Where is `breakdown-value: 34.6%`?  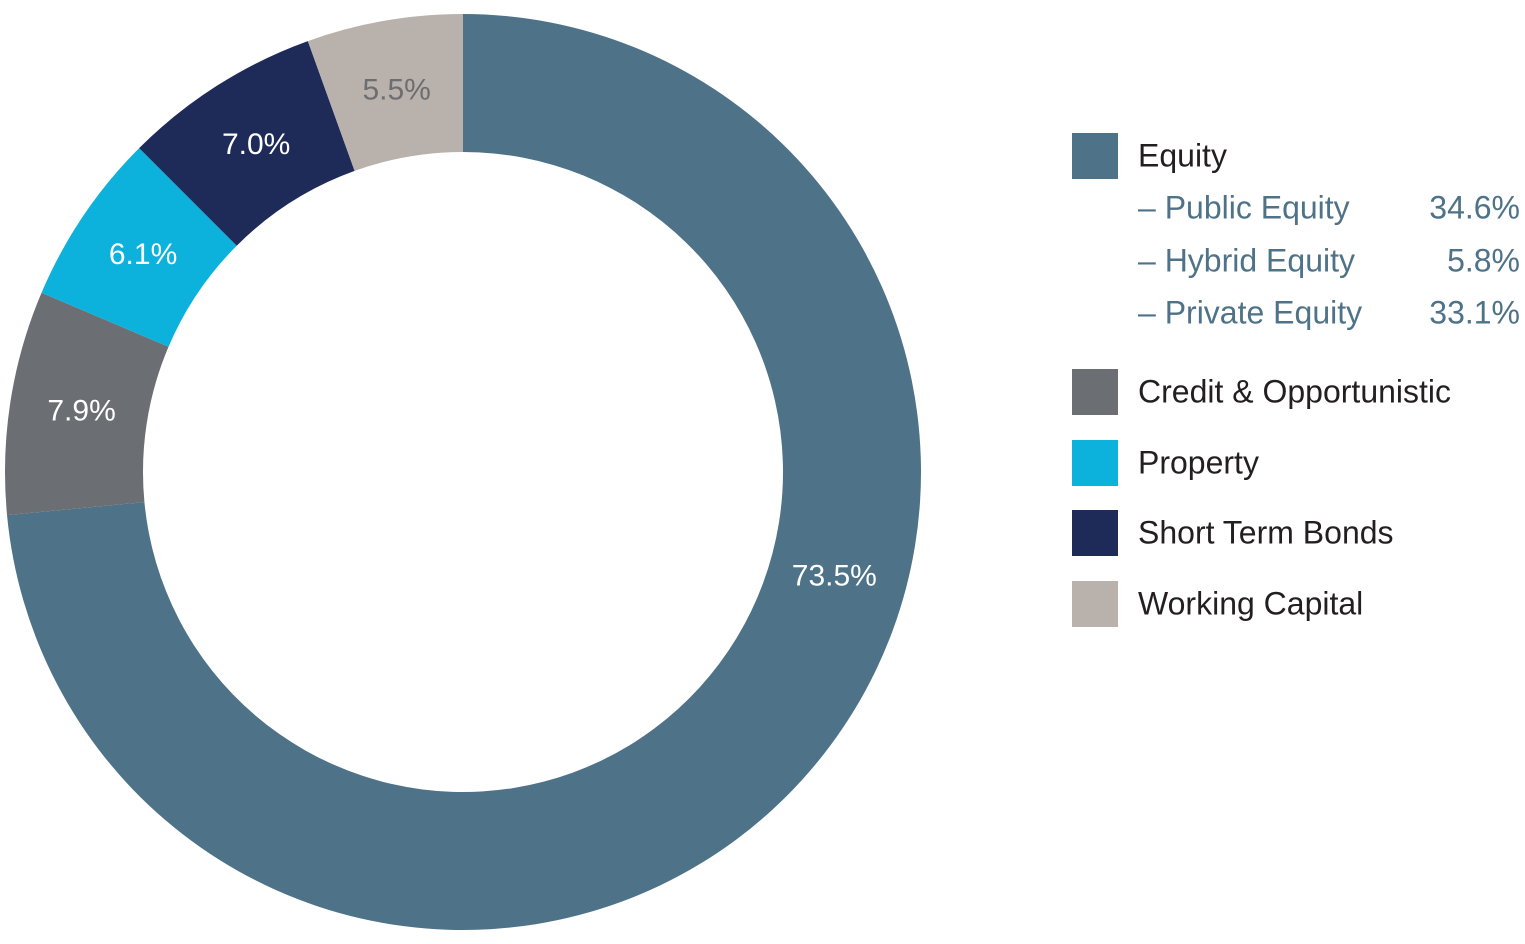 breakdown-value: 34.6% is located at coordinates (1474, 207).